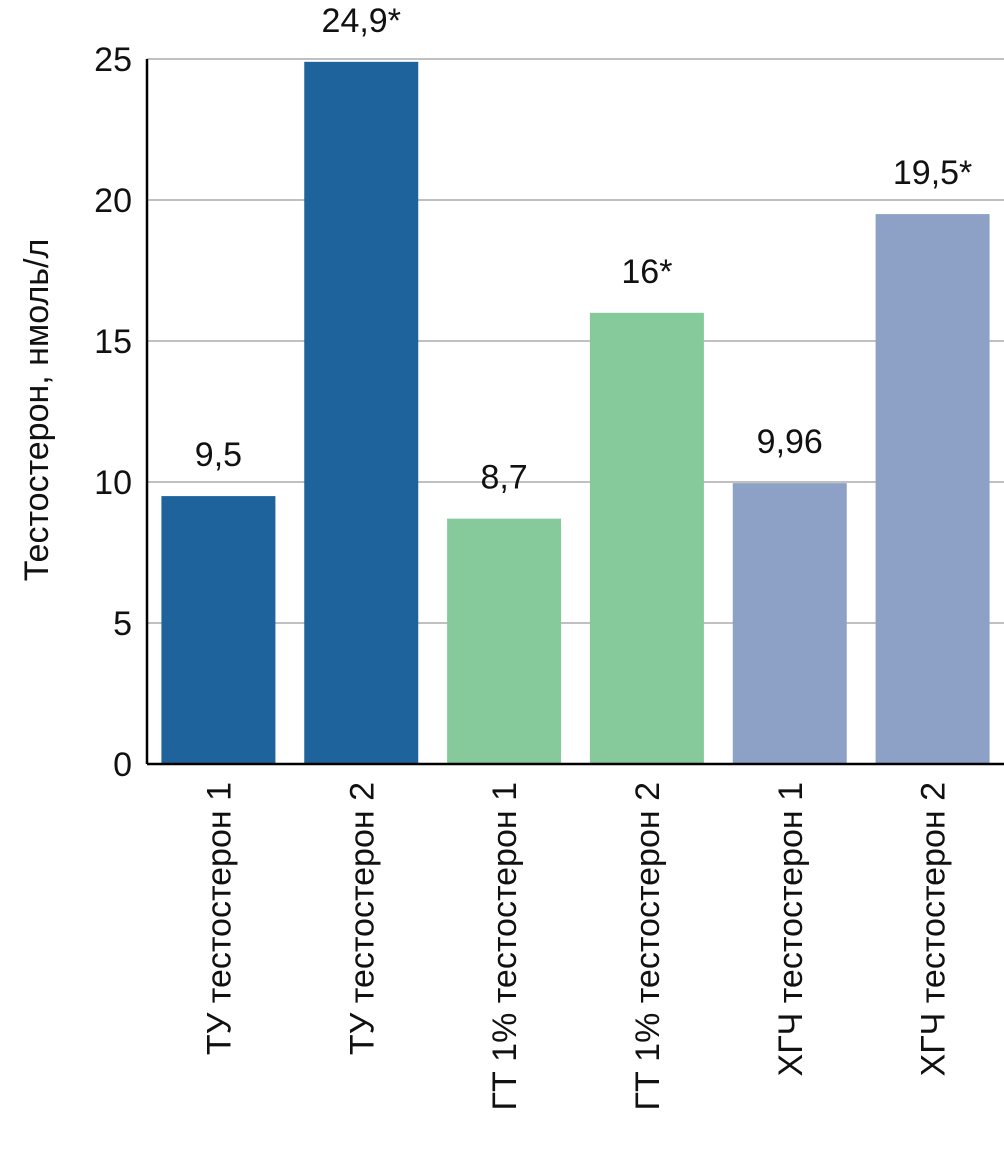 The image size is (1004, 1160). What do you see at coordinates (932, 173) in the screenshot?
I see `data-label: 19,5*` at bounding box center [932, 173].